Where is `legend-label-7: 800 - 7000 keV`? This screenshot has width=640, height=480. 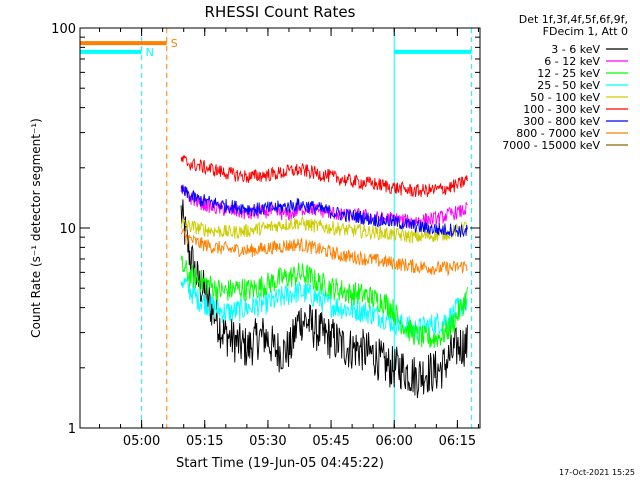 legend-label-7: 800 - 7000 keV is located at coordinates (558, 133).